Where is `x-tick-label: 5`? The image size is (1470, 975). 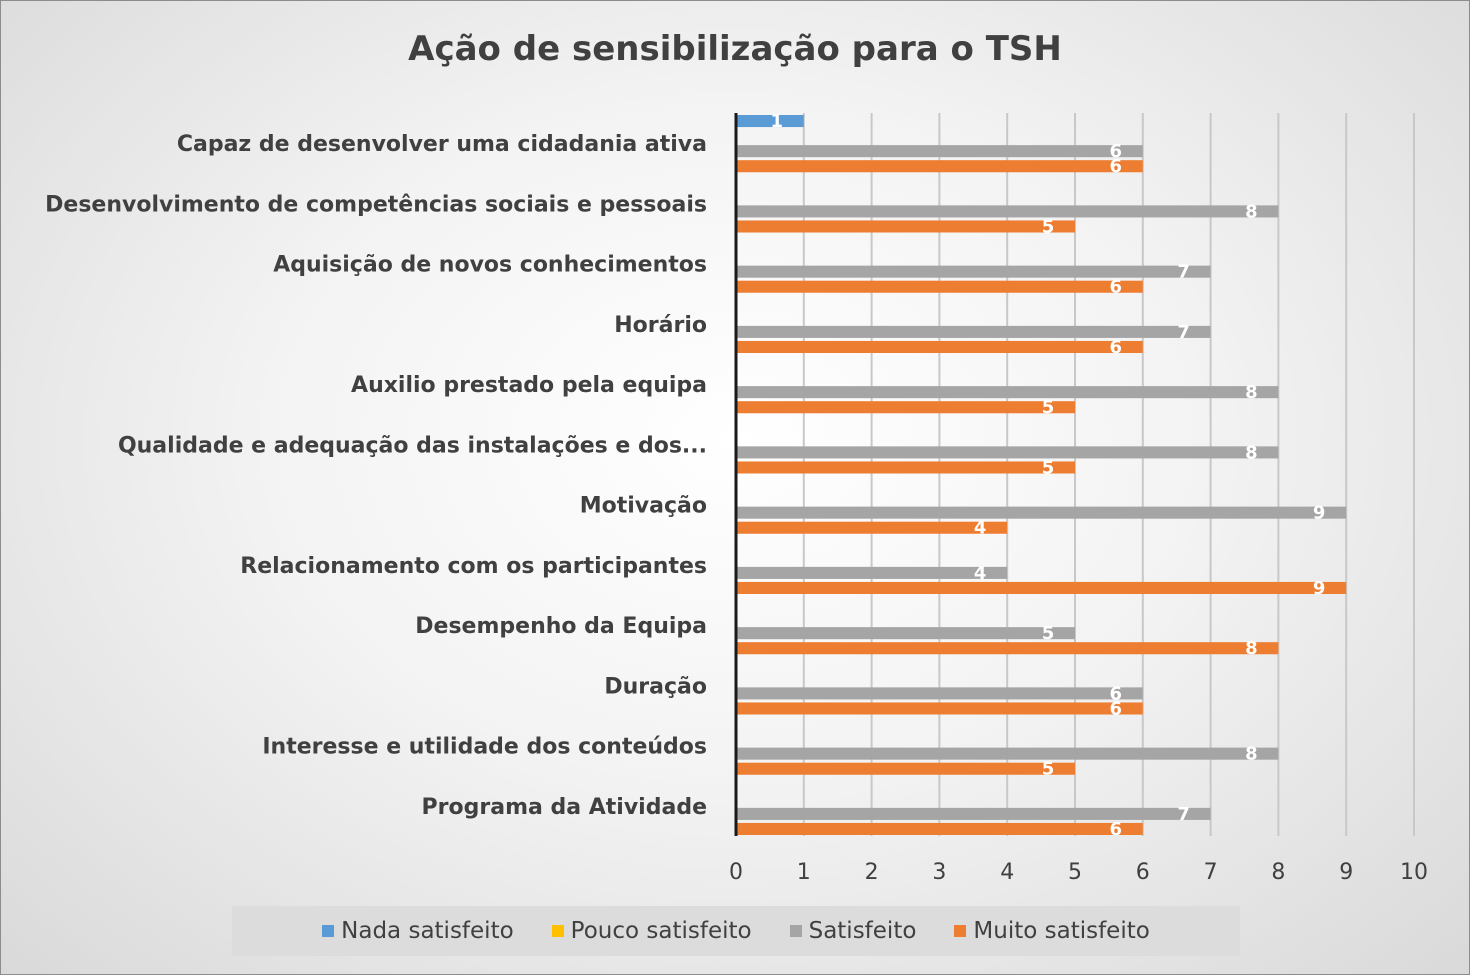 x-tick-label: 5 is located at coordinates (1075, 872).